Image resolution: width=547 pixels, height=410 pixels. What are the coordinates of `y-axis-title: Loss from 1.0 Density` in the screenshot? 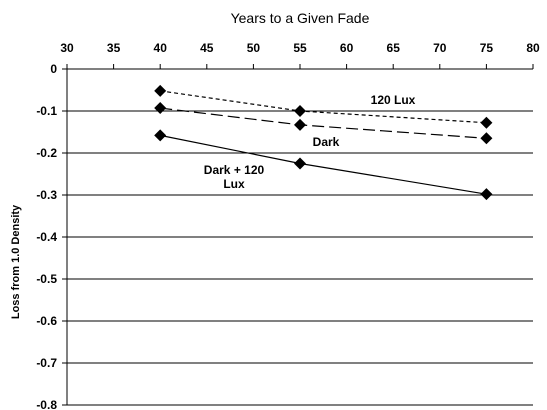 It's located at (16, 261).